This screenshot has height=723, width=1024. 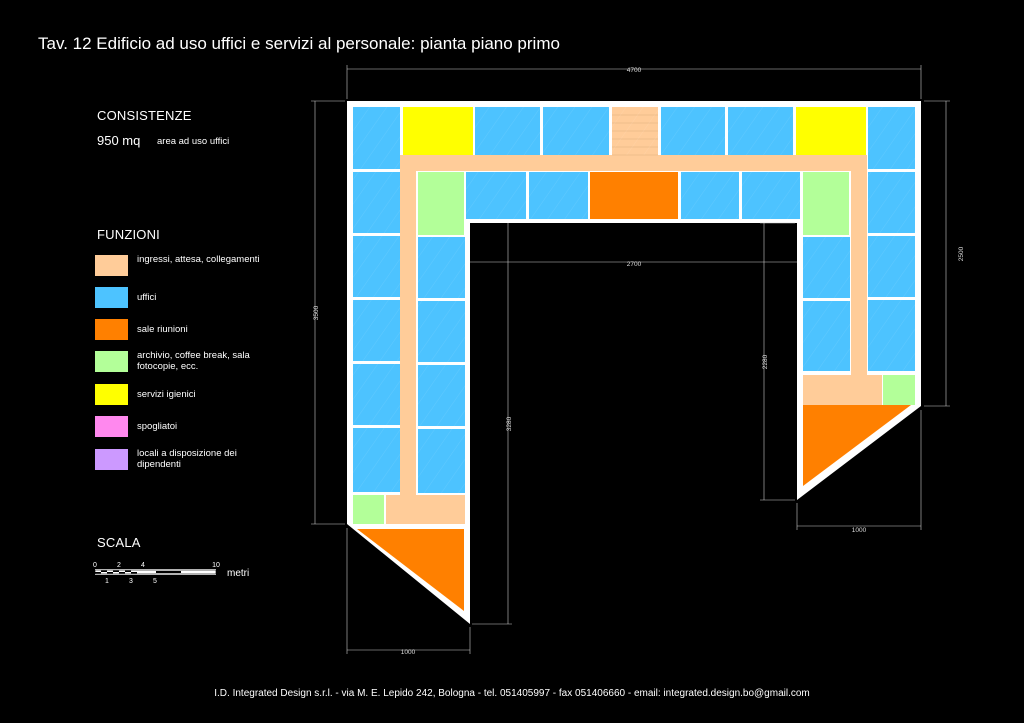 What do you see at coordinates (826, 203) in the screenshot?
I see `archive-right` at bounding box center [826, 203].